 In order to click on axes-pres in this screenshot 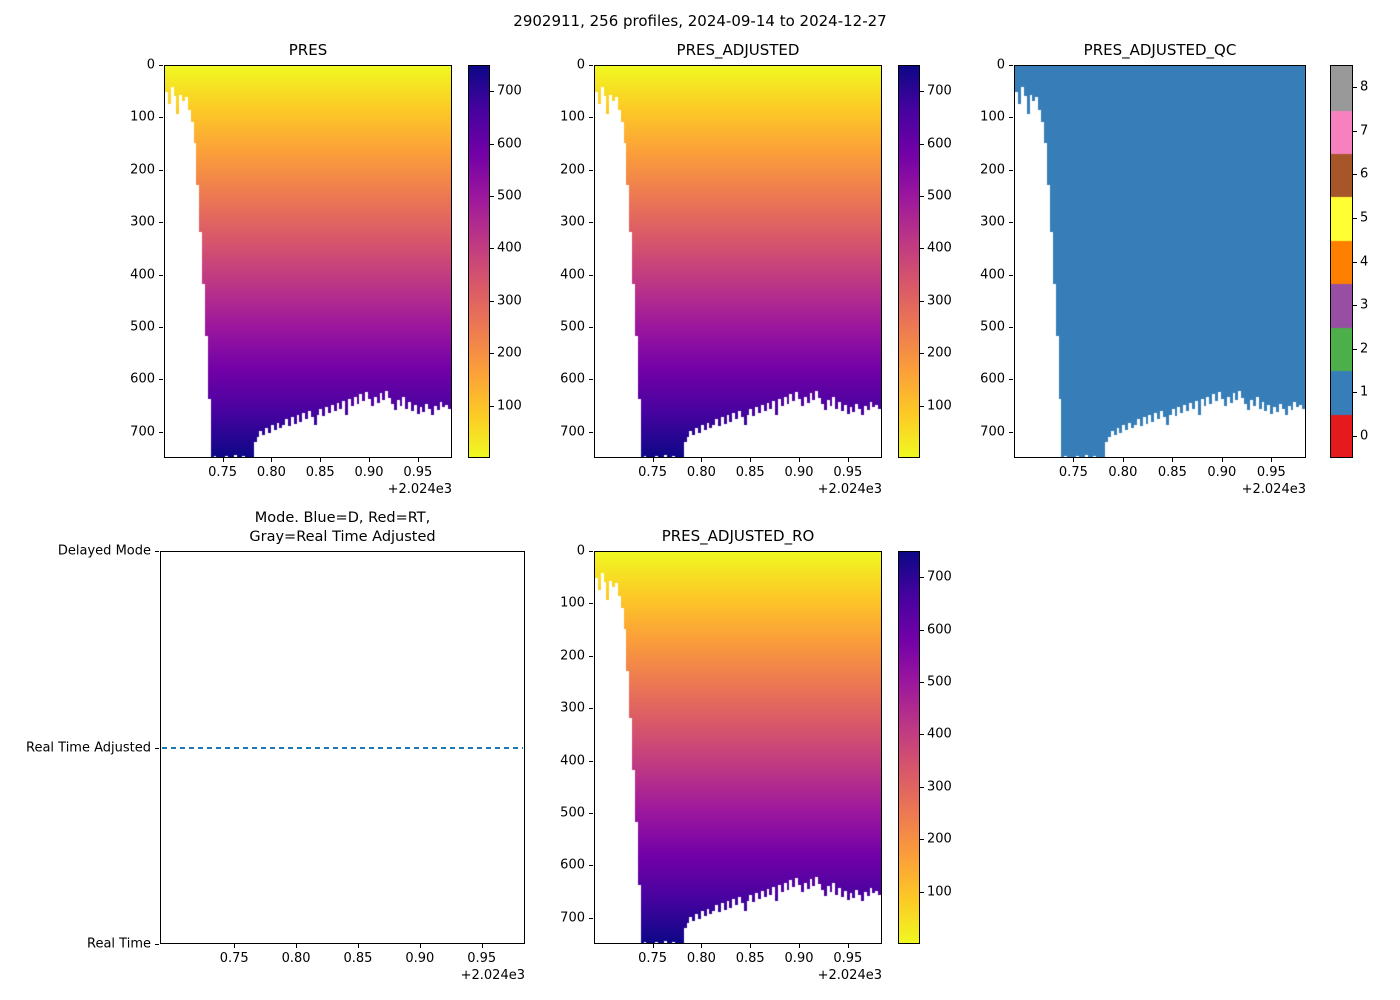, I will do `click(308, 261)`.